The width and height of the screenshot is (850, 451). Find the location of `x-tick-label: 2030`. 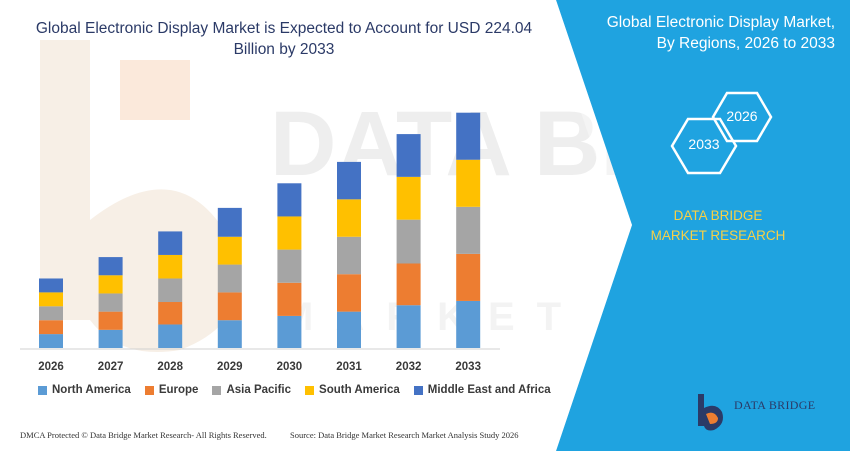

x-tick-label: 2030 is located at coordinates (290, 367).